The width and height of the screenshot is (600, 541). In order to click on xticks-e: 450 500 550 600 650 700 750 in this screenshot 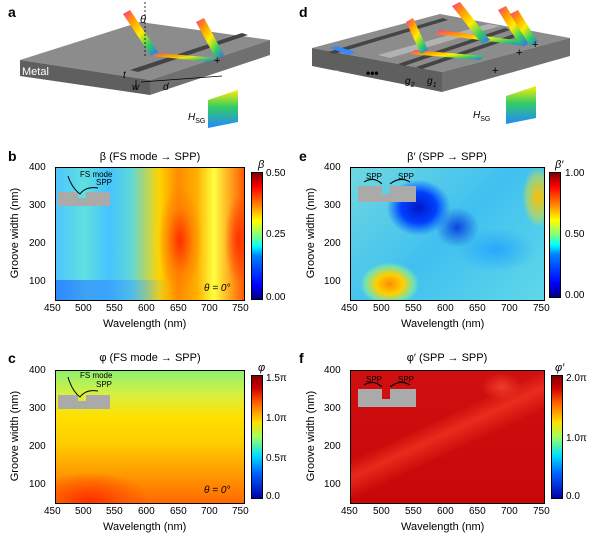, I will do `click(445, 308)`.